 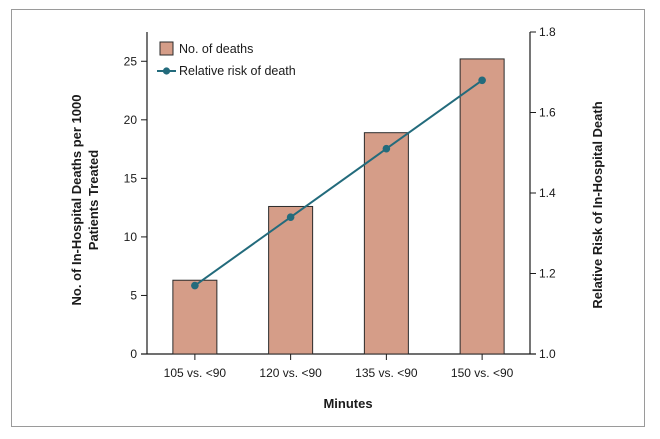 I want to click on left-tick-label: 10, so click(x=131, y=237).